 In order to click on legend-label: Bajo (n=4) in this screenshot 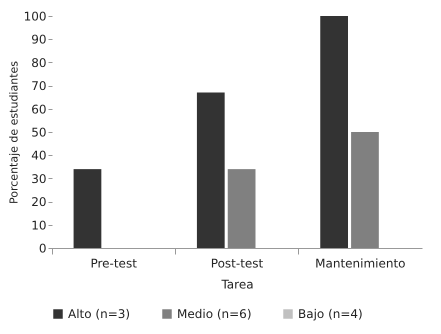, I will do `click(330, 314)`.